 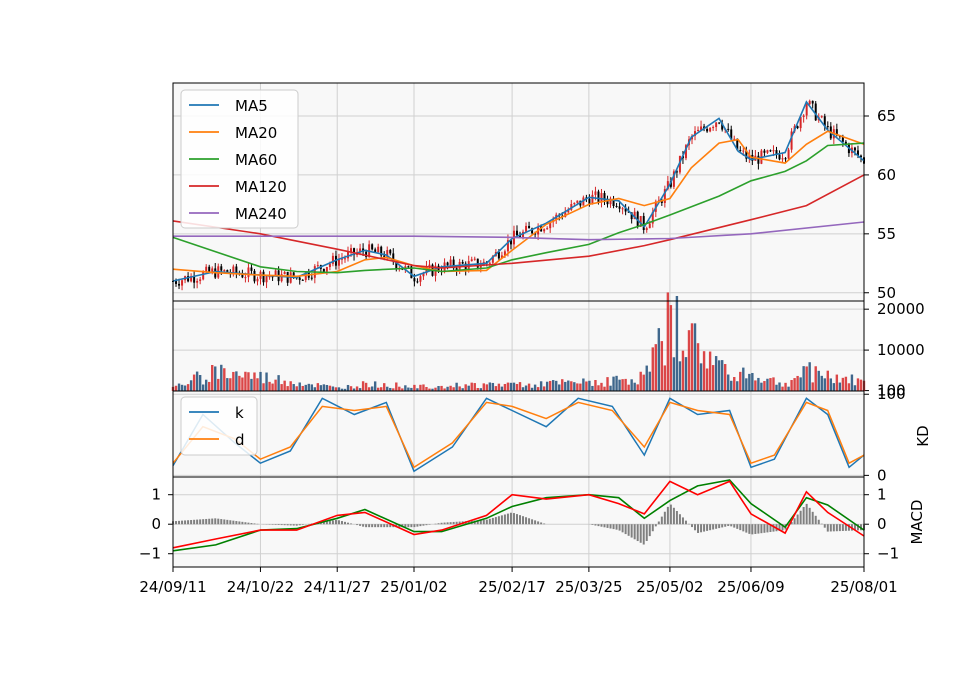 I want to click on volume-y-tick-label: 20000, so click(x=901, y=309).